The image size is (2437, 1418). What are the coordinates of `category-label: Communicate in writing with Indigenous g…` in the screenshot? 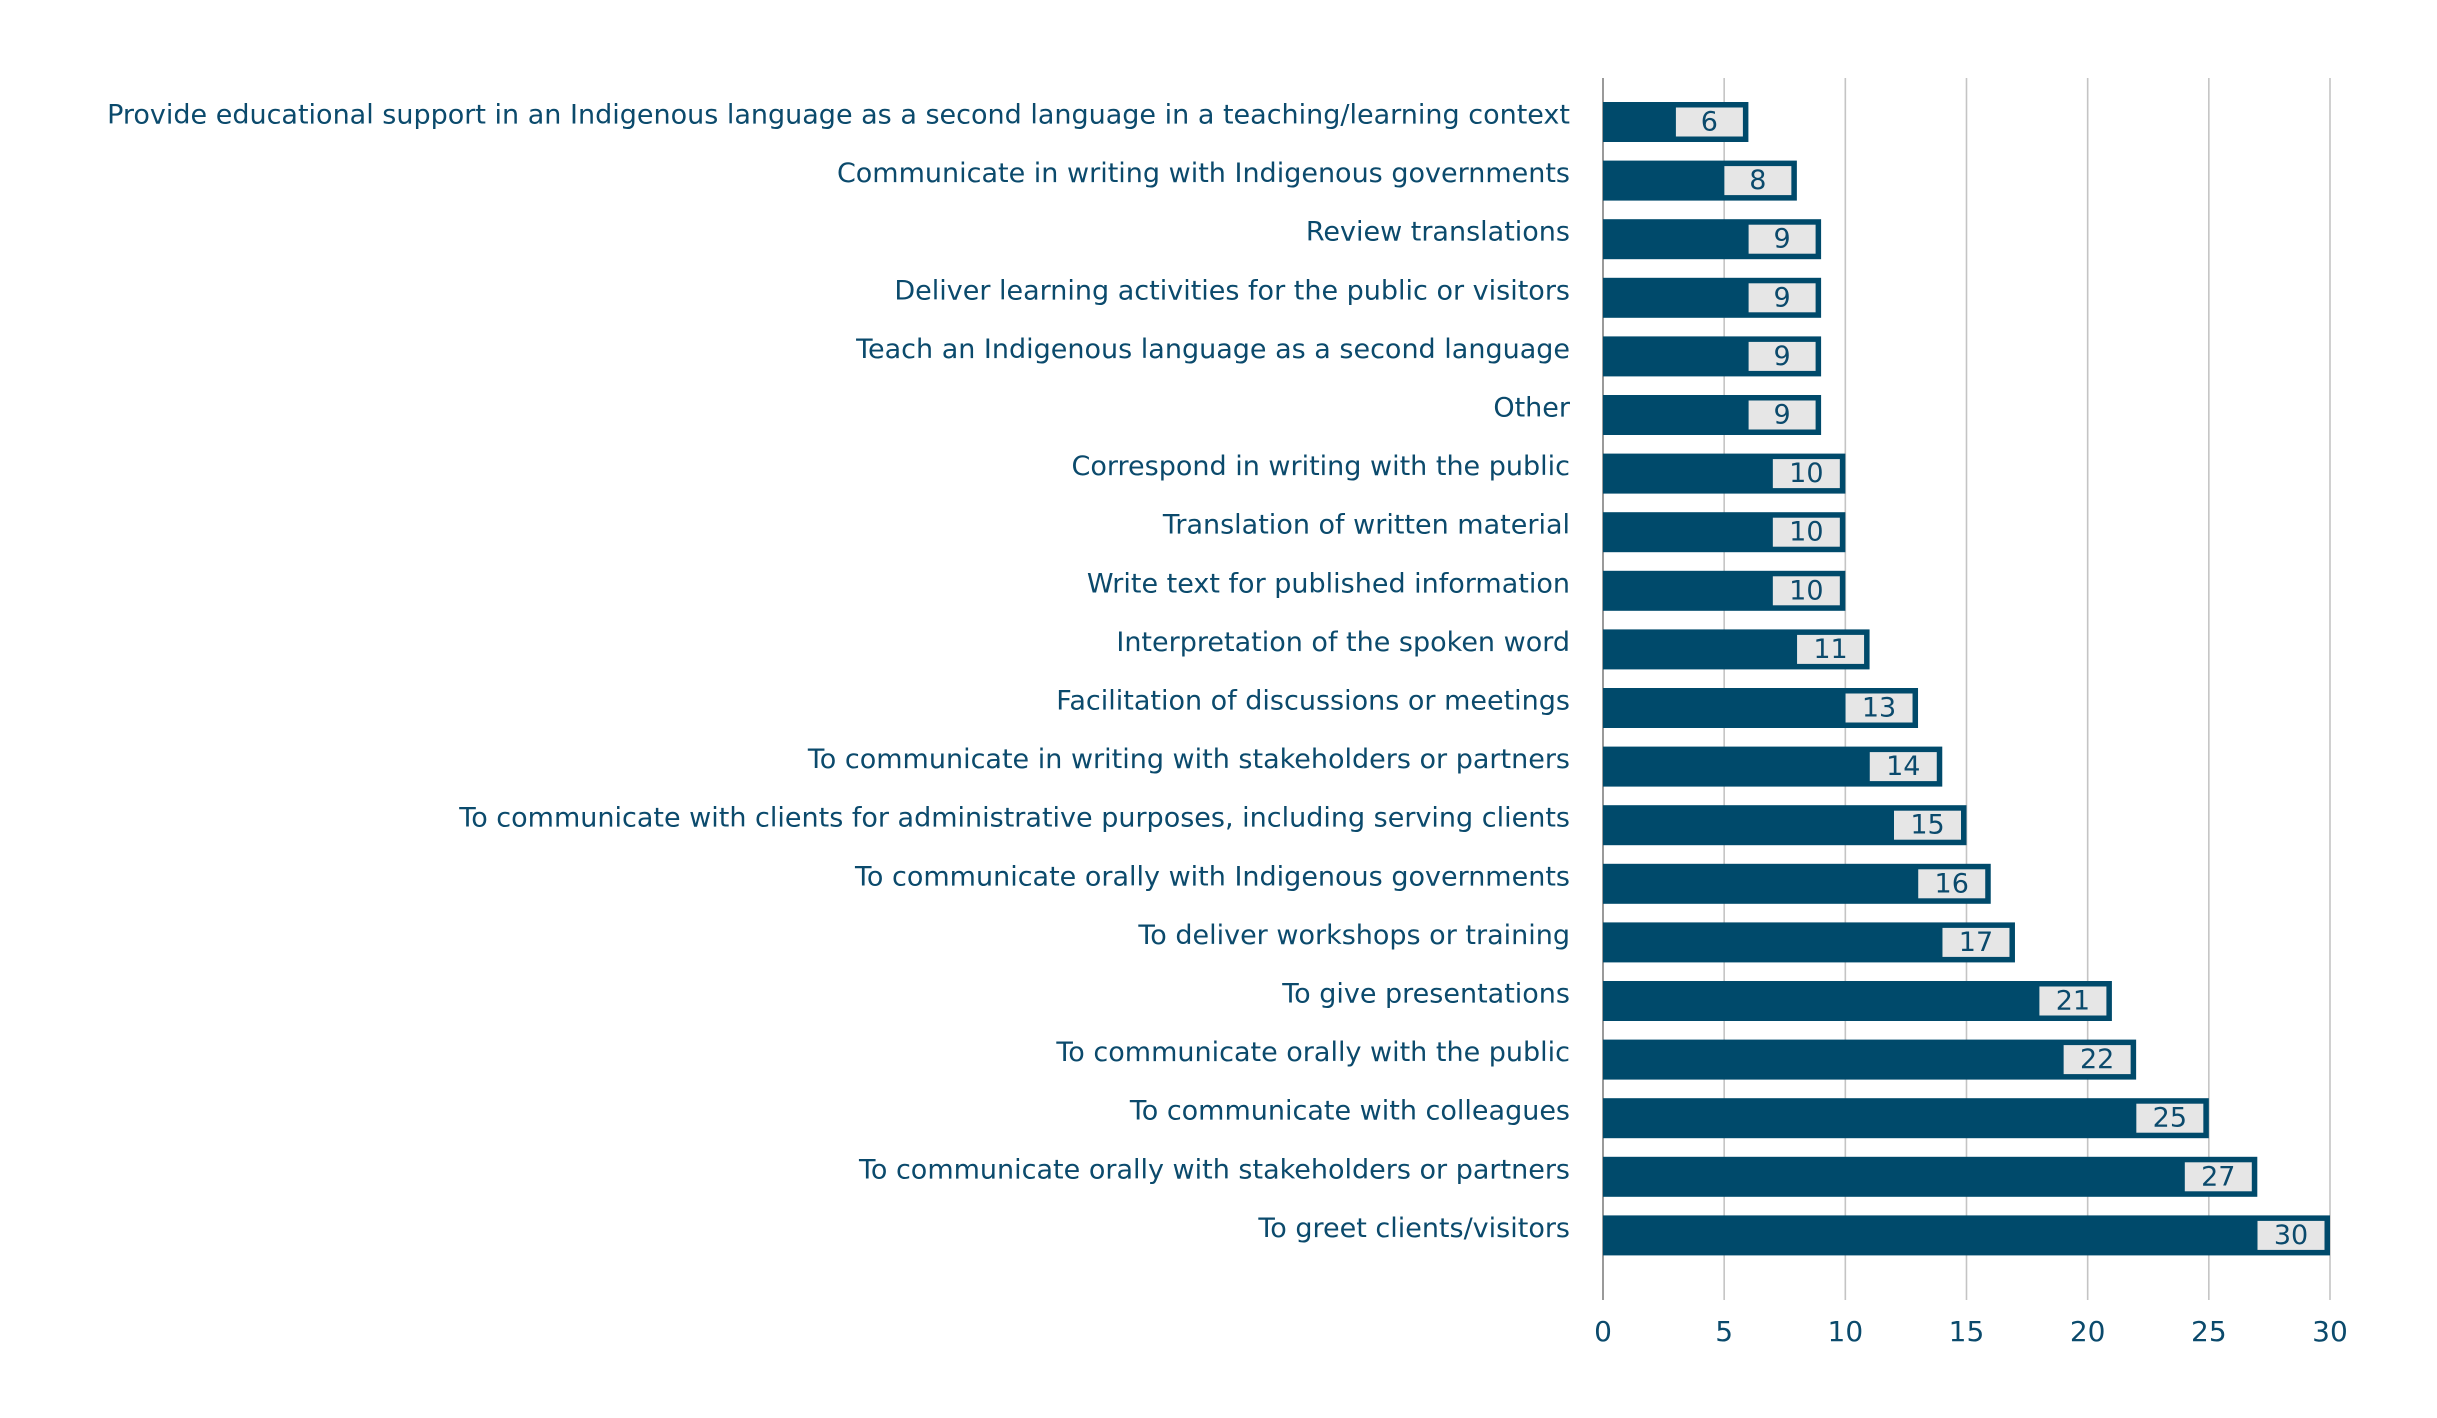 It's located at (1203, 173).